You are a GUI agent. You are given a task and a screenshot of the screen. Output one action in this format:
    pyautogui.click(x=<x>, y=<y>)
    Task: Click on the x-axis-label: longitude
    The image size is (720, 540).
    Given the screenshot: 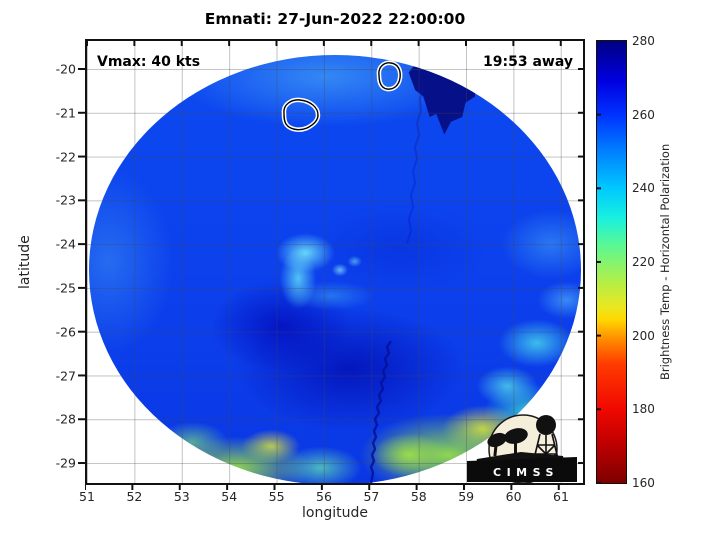 What is the action you would take?
    pyautogui.click(x=335, y=513)
    